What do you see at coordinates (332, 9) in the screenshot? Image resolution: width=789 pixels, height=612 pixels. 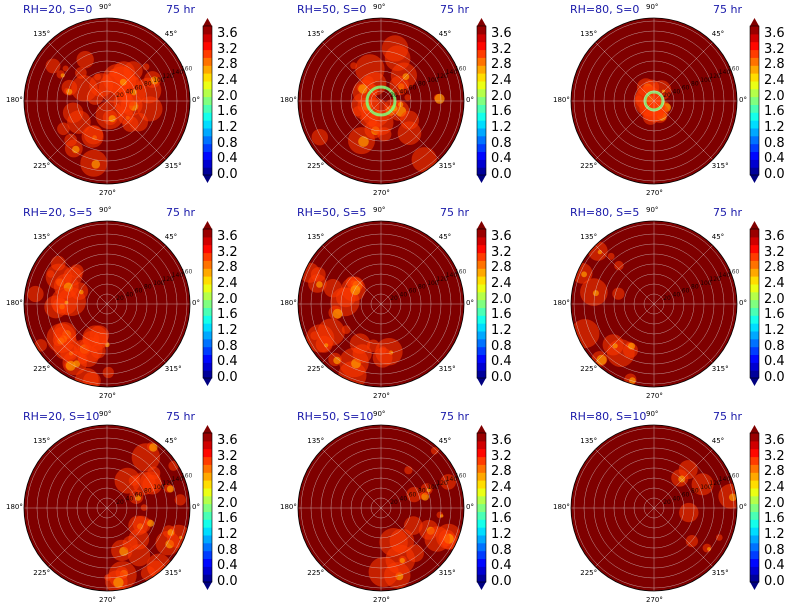 I see `panel-title: RH=50, S=0` at bounding box center [332, 9].